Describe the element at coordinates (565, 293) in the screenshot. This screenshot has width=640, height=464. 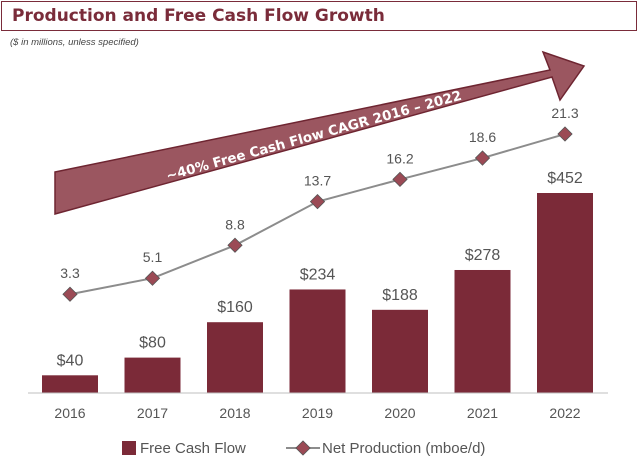
I see `bar-2022` at that location.